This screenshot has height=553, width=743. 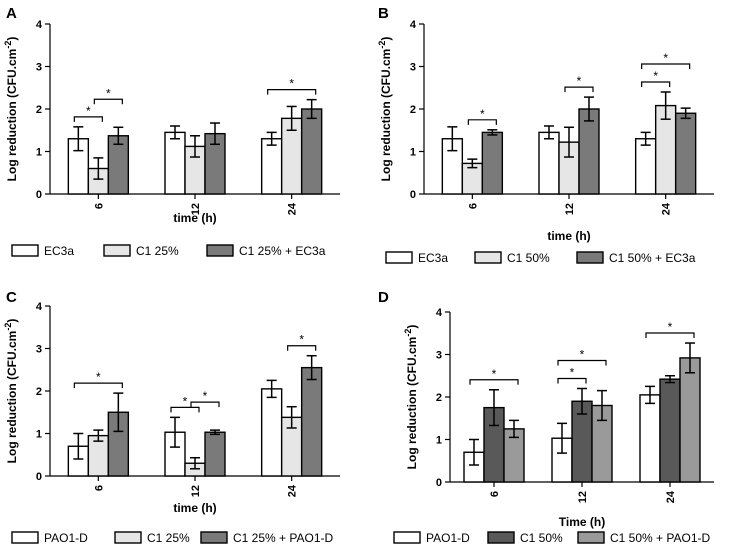 I want to click on legend-label: EC3a, so click(x=433, y=258).